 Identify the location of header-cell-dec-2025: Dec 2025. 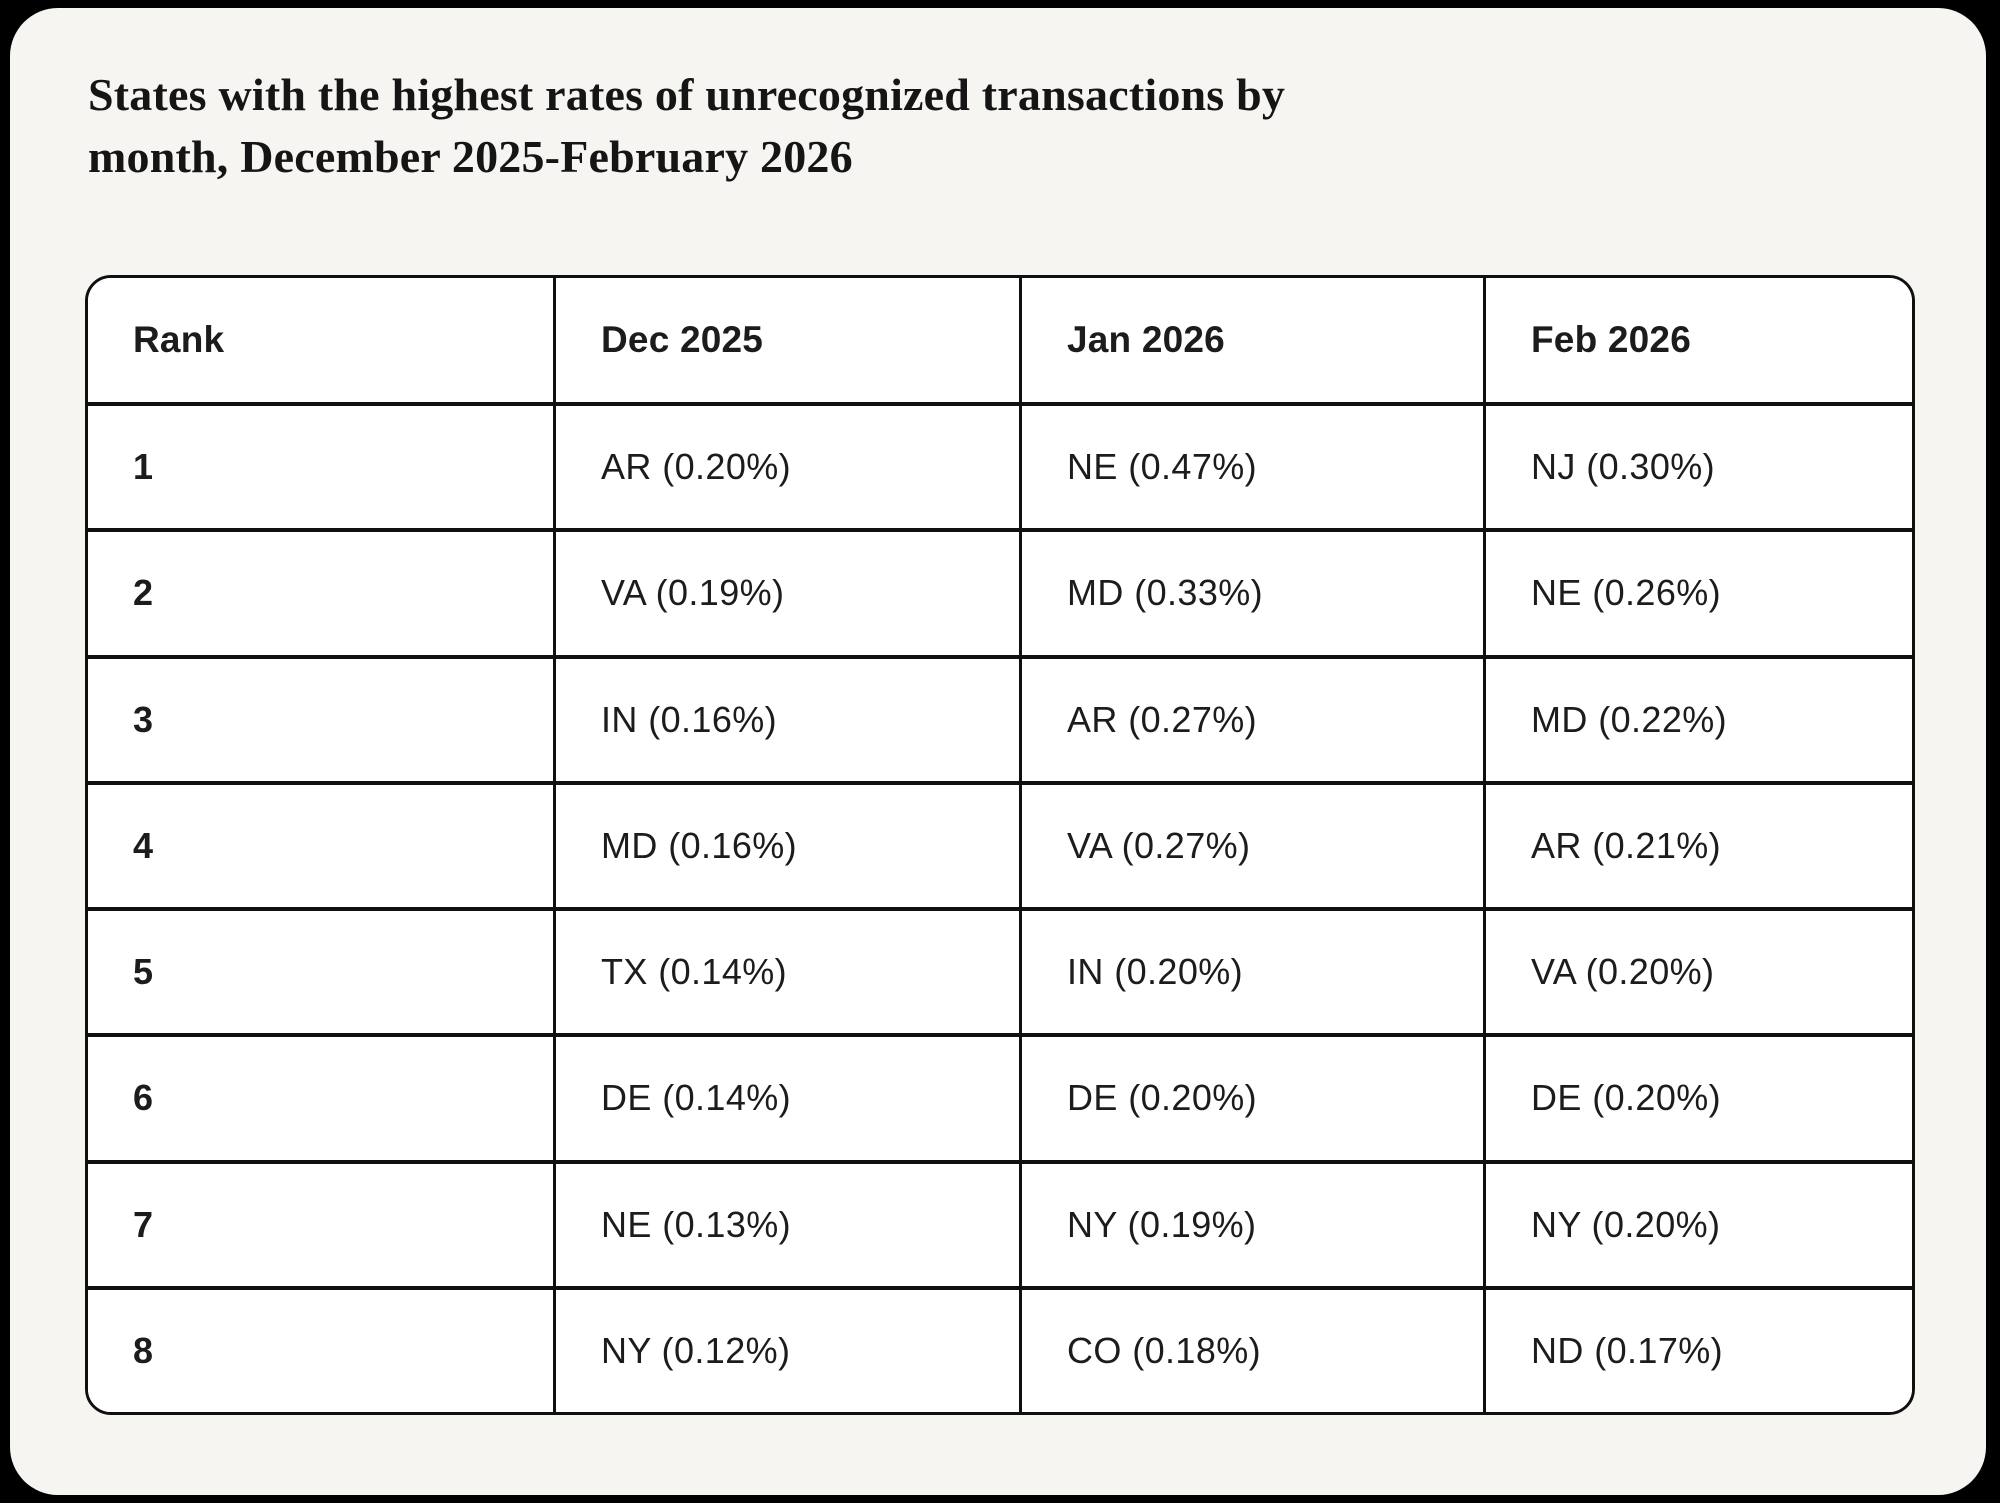
(786, 340).